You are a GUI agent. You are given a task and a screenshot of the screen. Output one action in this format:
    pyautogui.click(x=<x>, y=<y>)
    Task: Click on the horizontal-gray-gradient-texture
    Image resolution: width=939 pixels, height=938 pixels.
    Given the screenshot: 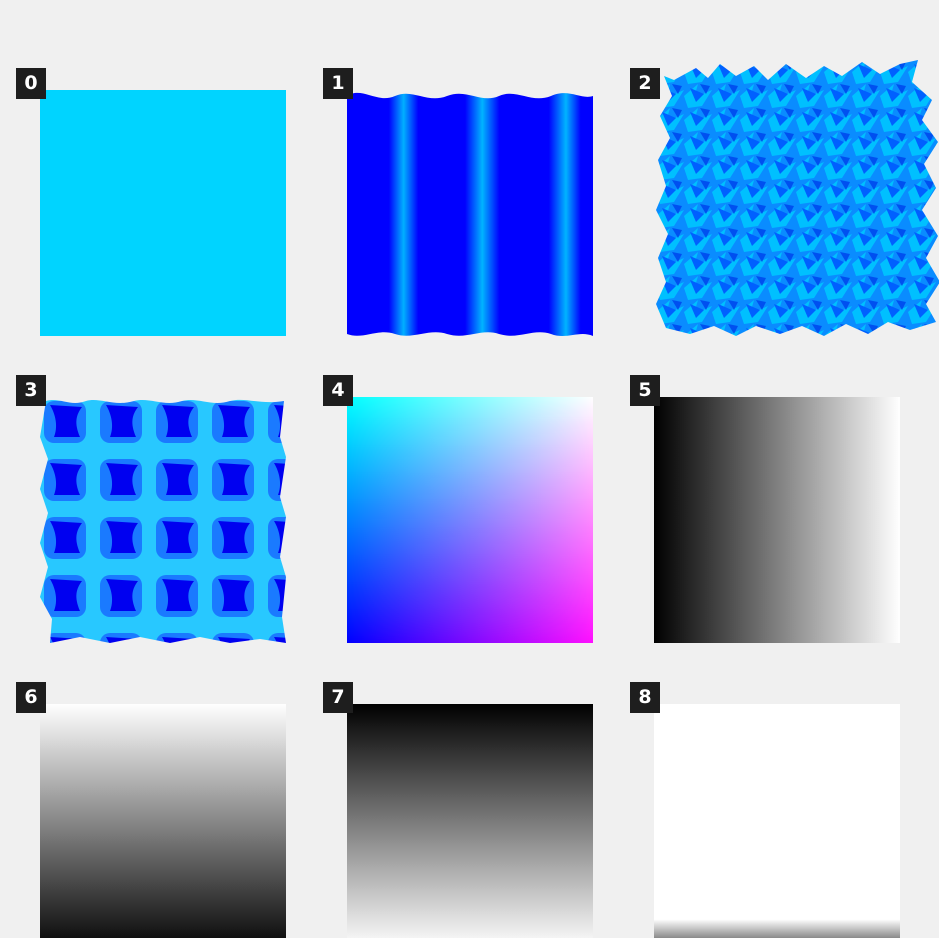 What is the action you would take?
    pyautogui.click(x=777, y=520)
    